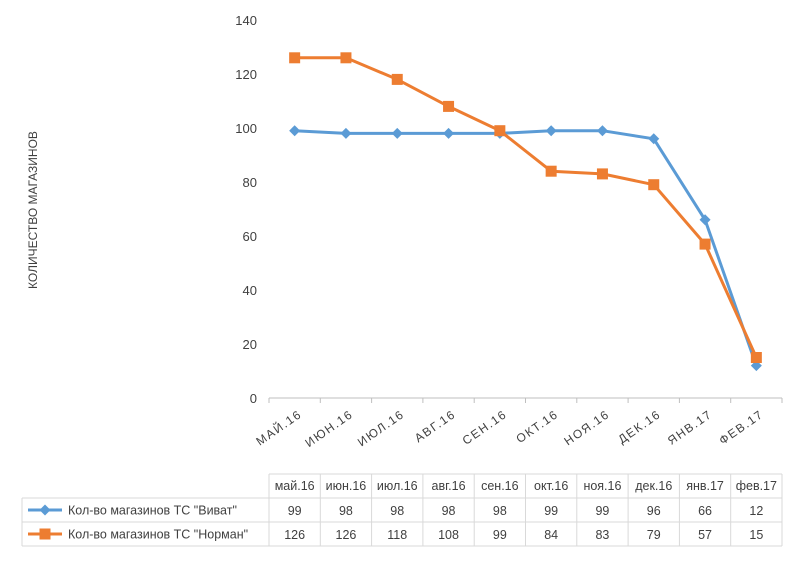 This screenshot has height=562, width=799. What do you see at coordinates (705, 486) in the screenshot?
I see `table-header-cell: янв.17` at bounding box center [705, 486].